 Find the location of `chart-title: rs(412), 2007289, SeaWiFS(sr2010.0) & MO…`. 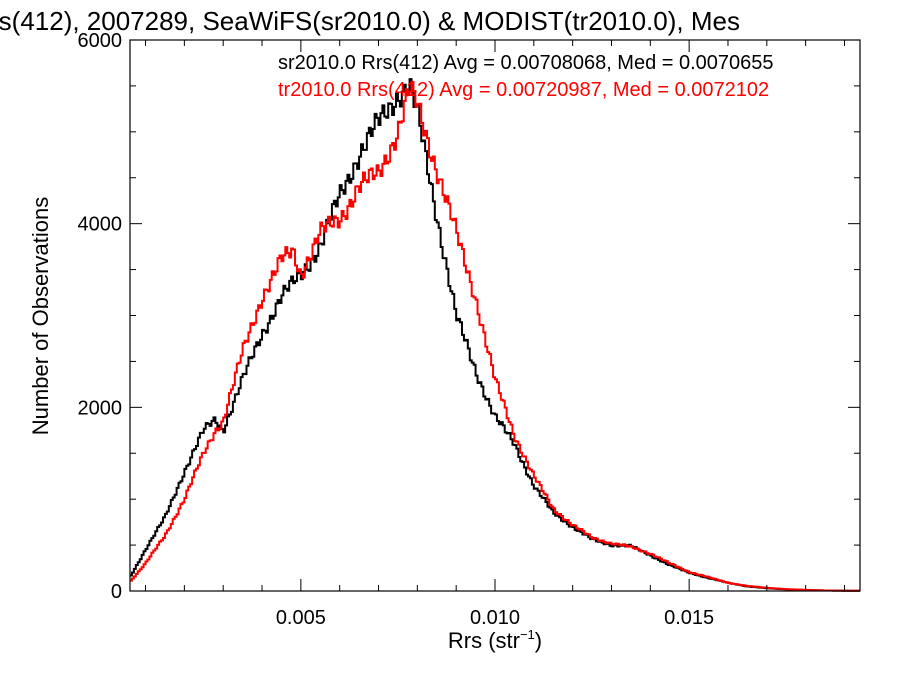

chart-title: rs(412), 2007289, SeaWiFS(sr2010.0) & MO… is located at coordinates (370, 21).